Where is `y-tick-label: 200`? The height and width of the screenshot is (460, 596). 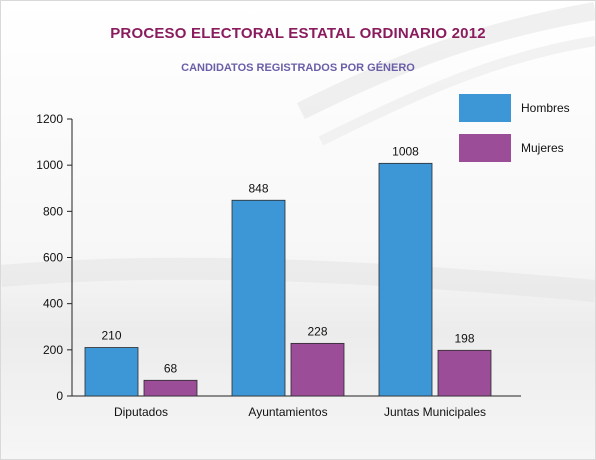
y-tick-label: 200 is located at coordinates (53, 350).